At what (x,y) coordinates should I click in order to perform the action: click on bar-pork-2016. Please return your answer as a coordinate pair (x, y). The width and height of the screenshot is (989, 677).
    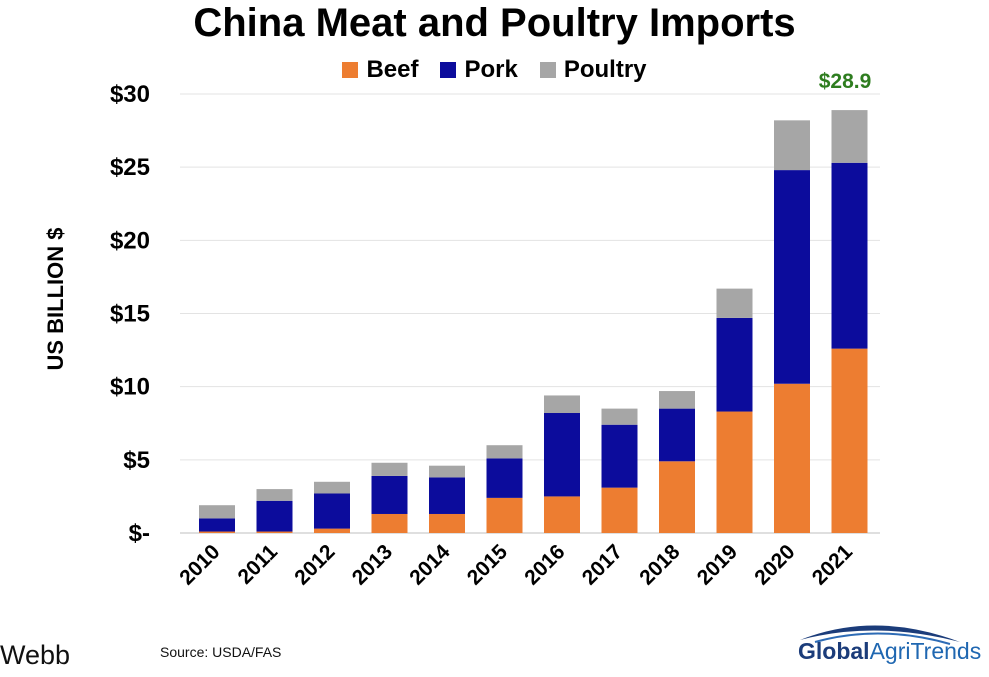
    Looking at the image, I should click on (562, 455).